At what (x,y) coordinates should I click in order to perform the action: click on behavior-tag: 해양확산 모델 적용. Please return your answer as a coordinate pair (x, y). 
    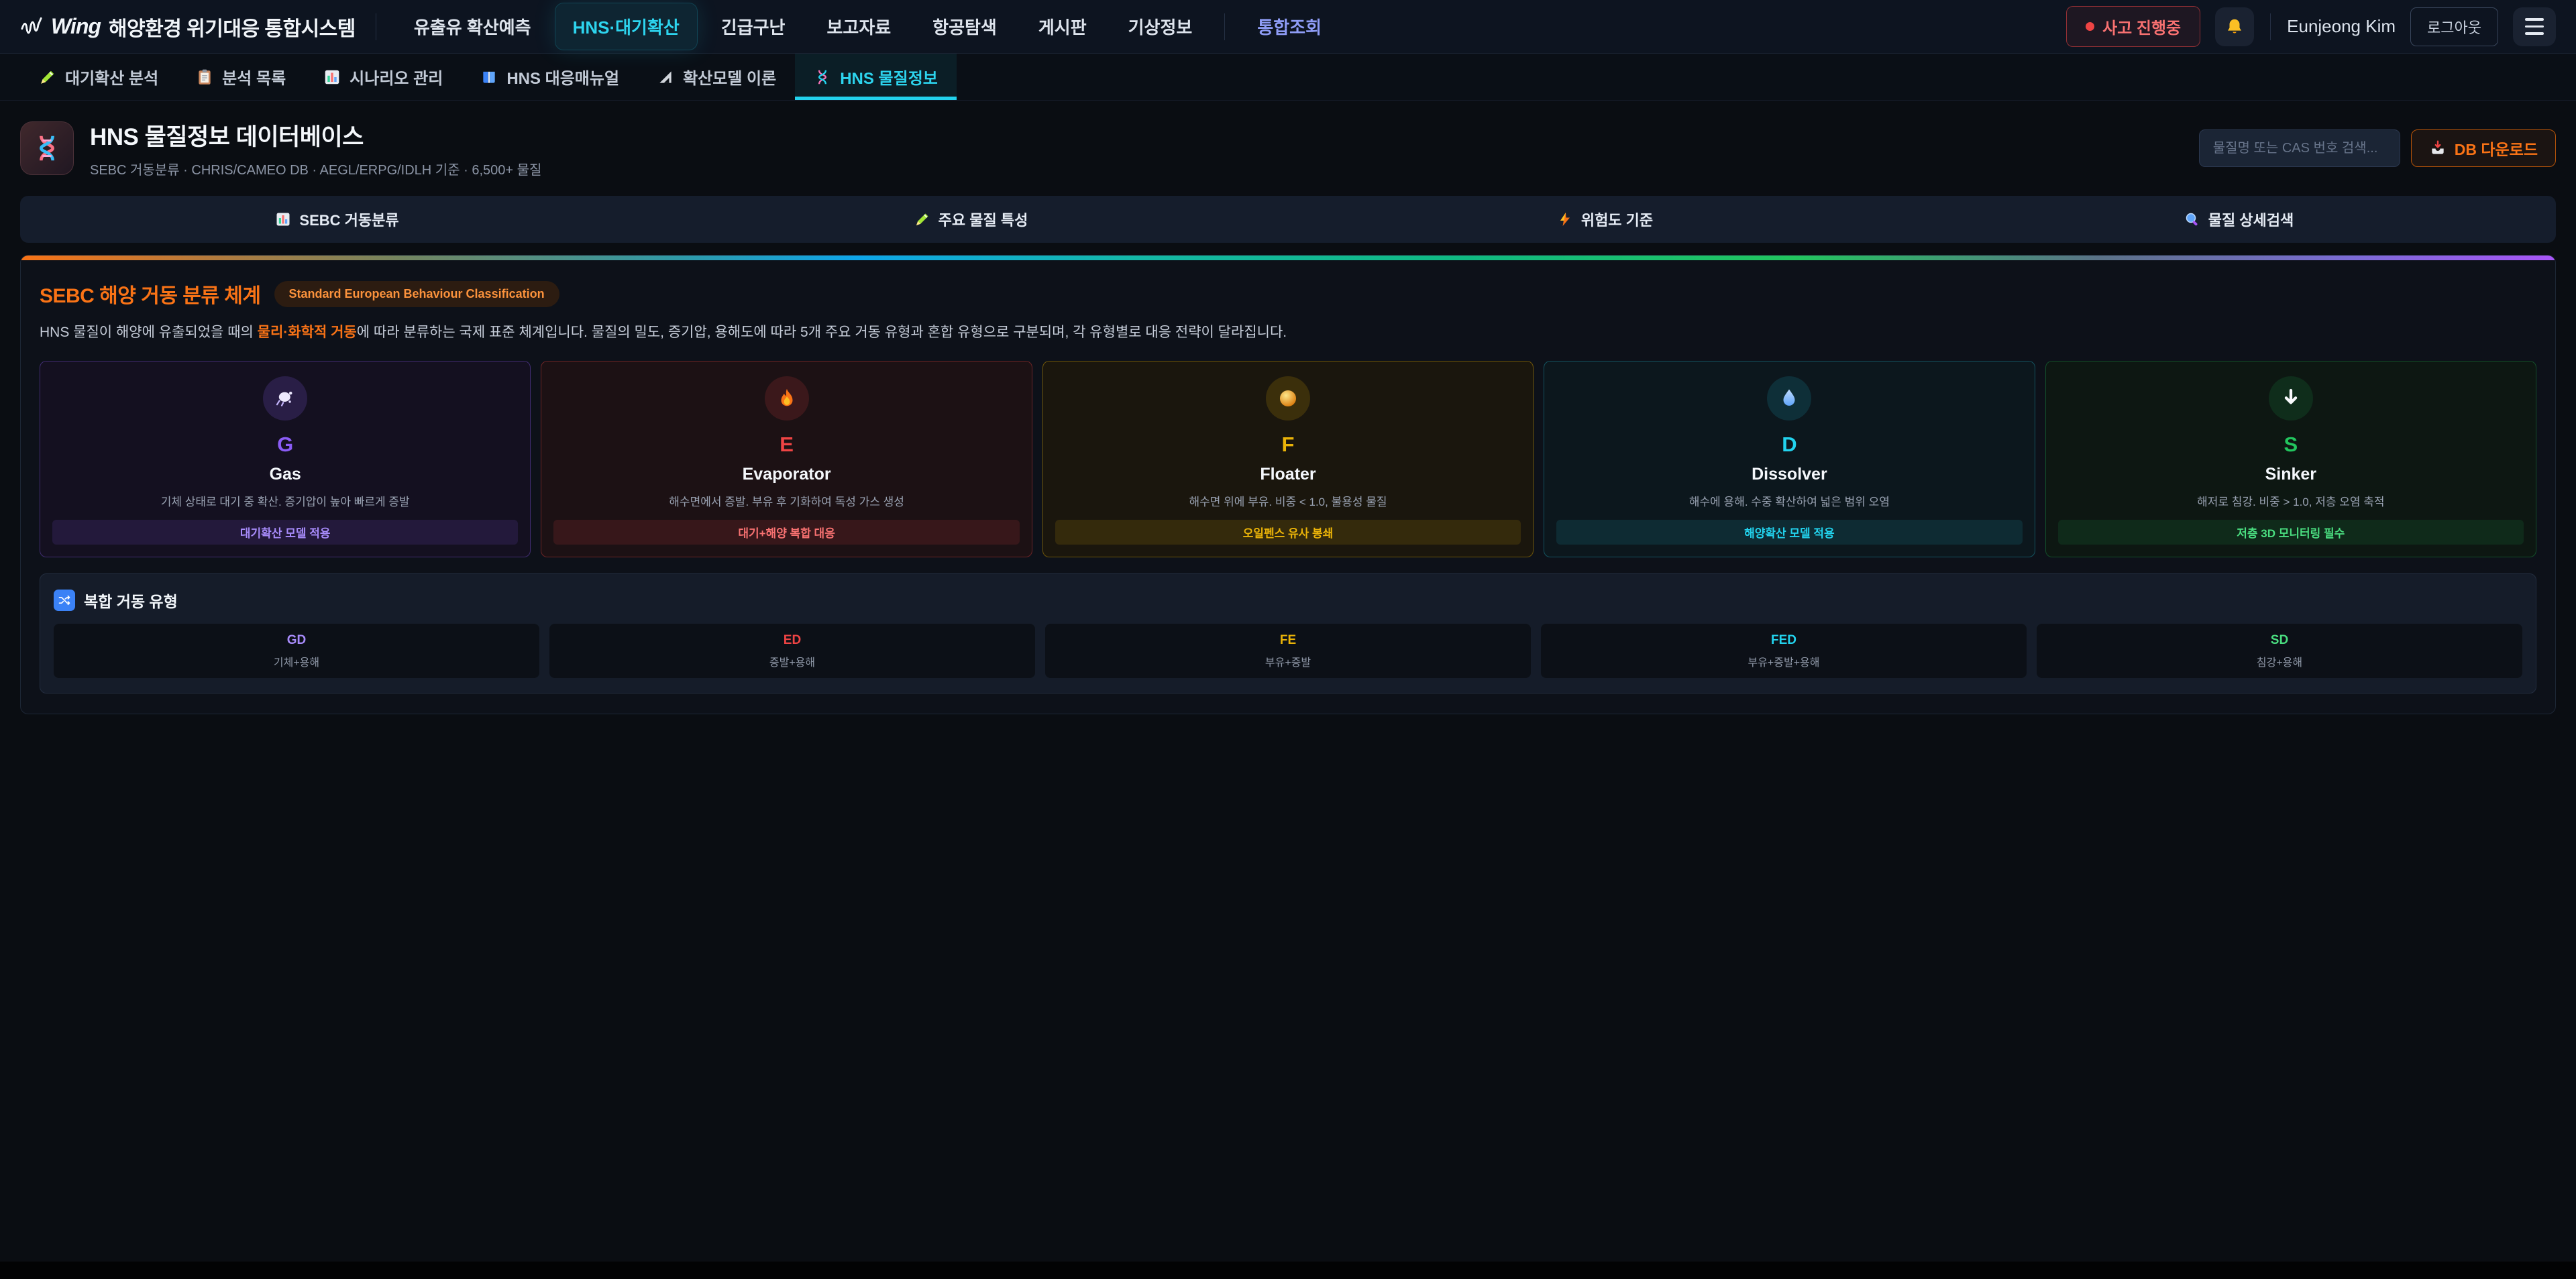
    Looking at the image, I should click on (1789, 532).